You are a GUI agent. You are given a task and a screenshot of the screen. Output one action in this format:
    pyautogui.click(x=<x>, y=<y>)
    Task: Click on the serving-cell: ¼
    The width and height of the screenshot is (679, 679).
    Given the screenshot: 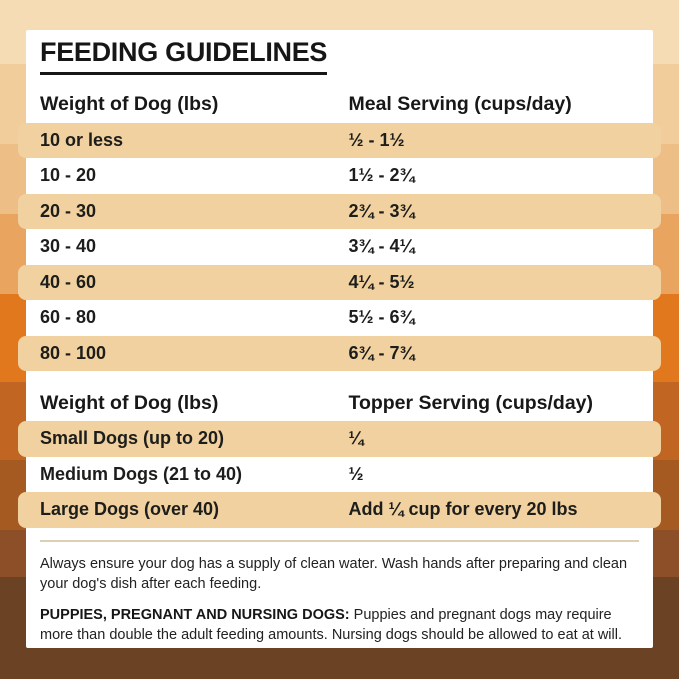 What is the action you would take?
    pyautogui.click(x=356, y=438)
    